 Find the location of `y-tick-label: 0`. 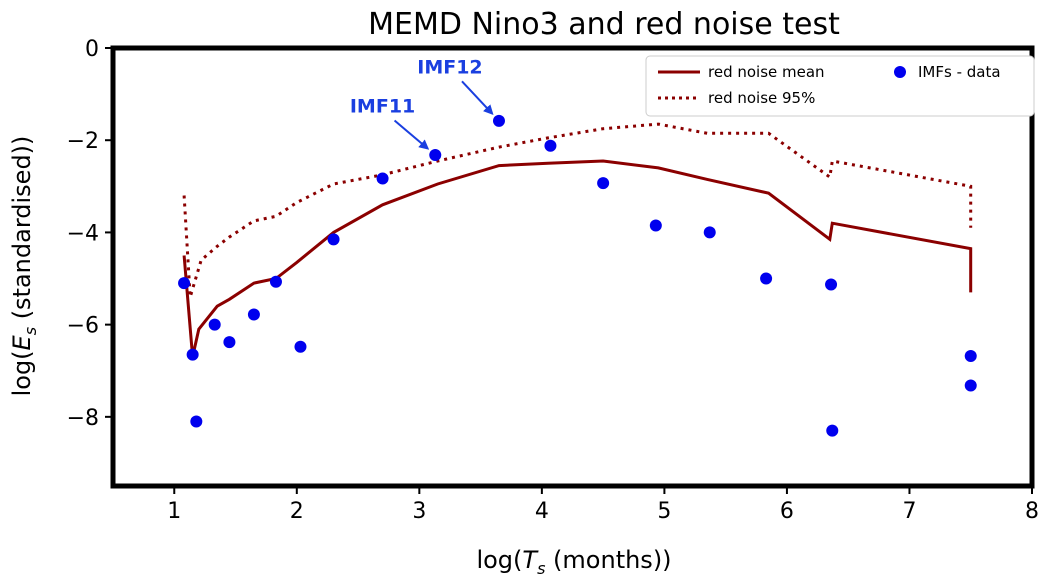

y-tick-label: 0 is located at coordinates (92, 49).